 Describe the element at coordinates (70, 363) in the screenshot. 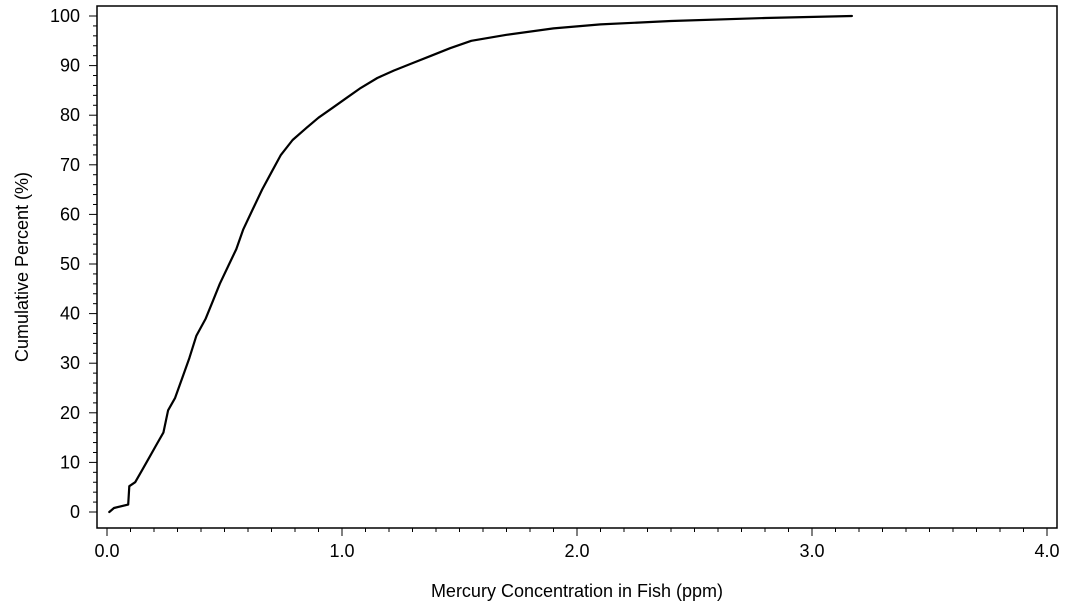

I see `y-tick-label: 30` at that location.